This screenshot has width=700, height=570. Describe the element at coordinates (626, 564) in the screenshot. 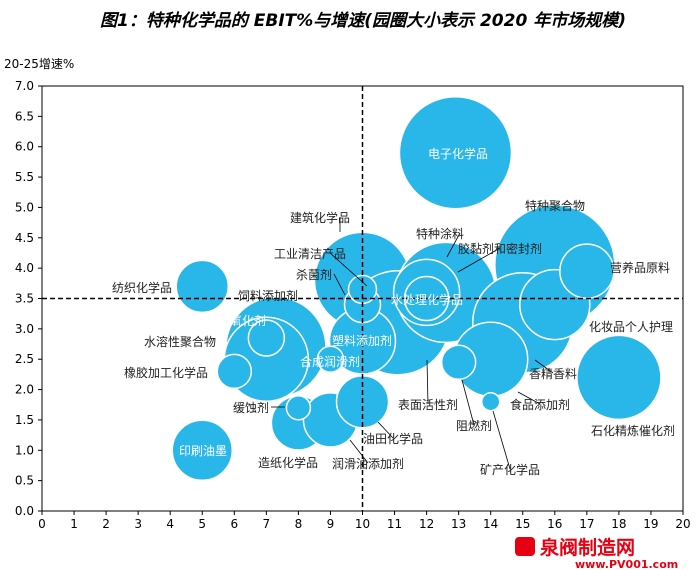

I see `svg-text: www.PV001.com` at that location.